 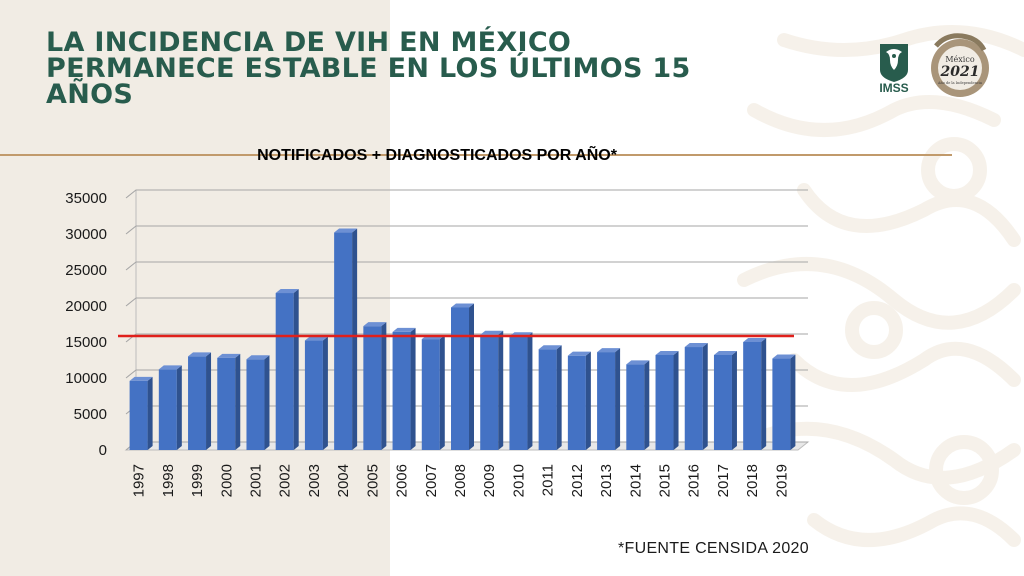 I want to click on x-tick-label: 2003, so click(x=314, y=480).